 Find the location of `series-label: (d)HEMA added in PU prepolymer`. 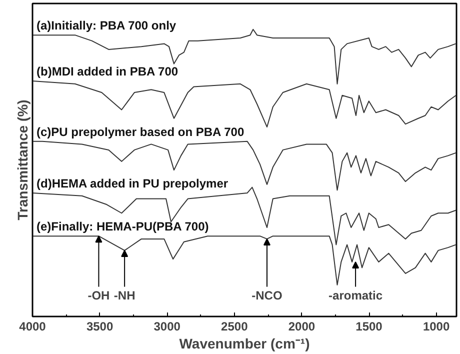

series-label: (d)HEMA added in PU prepolymer is located at coordinates (132, 183).